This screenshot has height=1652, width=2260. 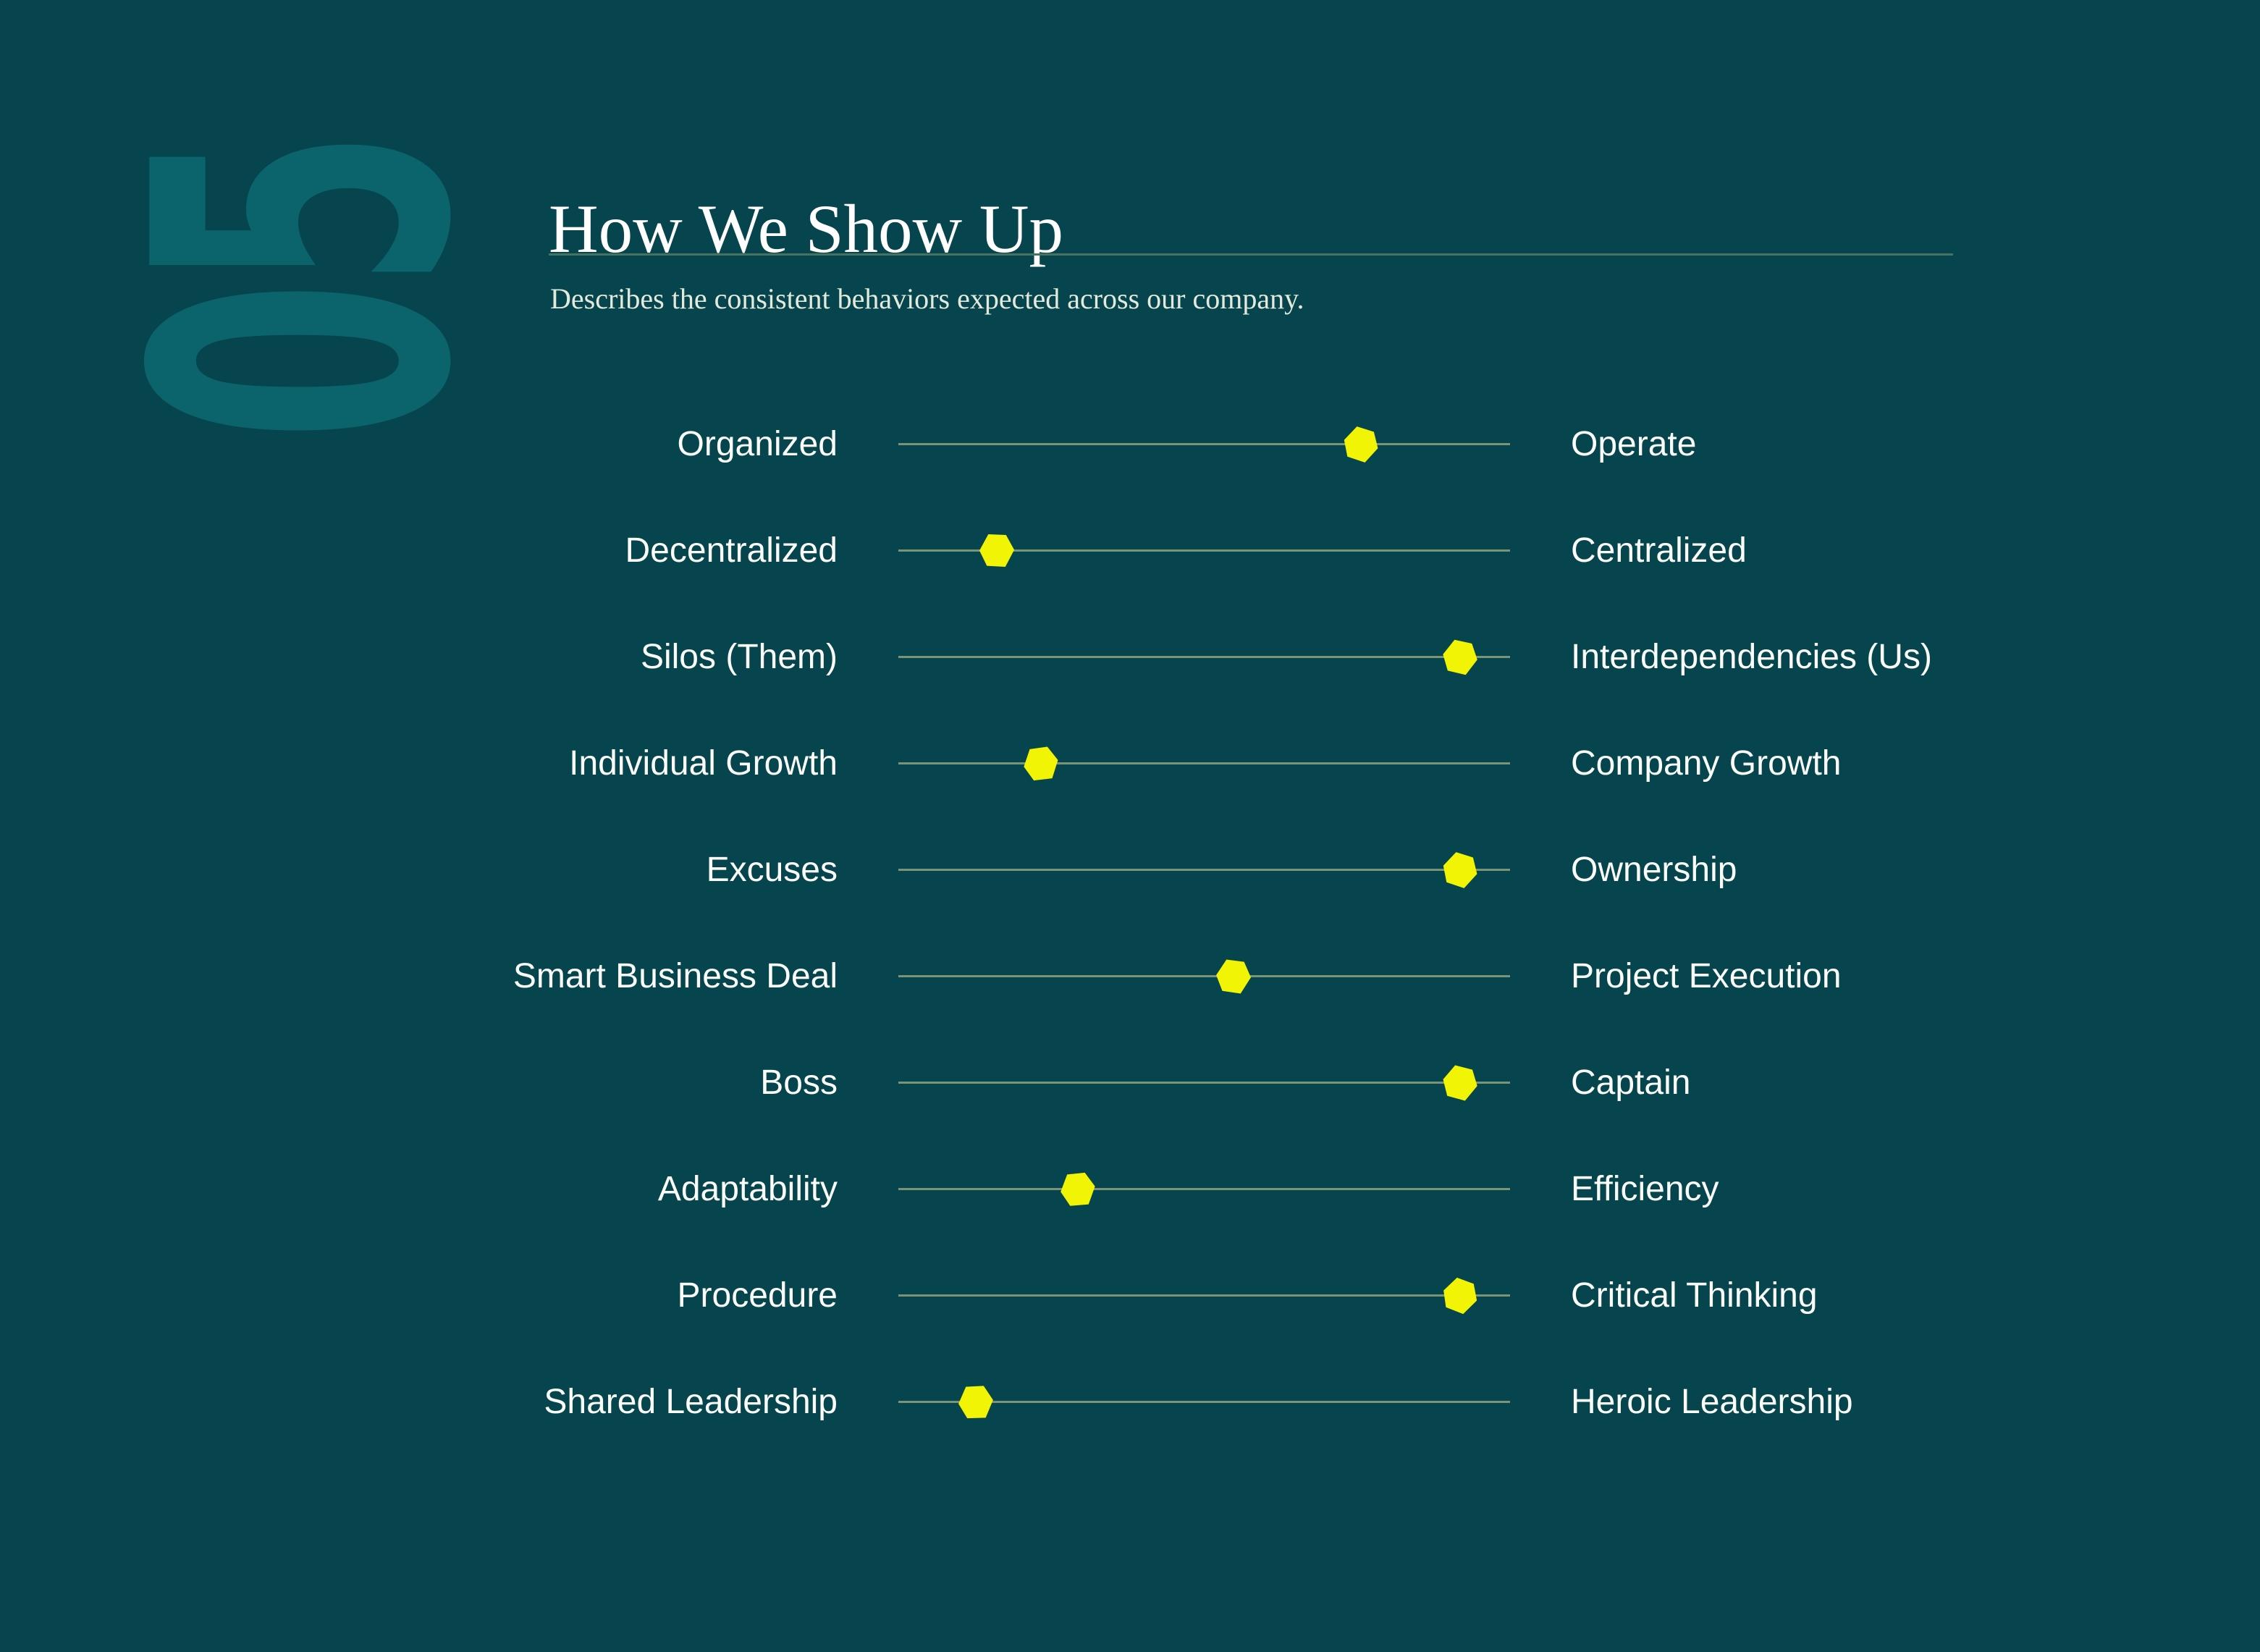 What do you see at coordinates (1694, 1296) in the screenshot?
I see `right-label: Critical Thinking` at bounding box center [1694, 1296].